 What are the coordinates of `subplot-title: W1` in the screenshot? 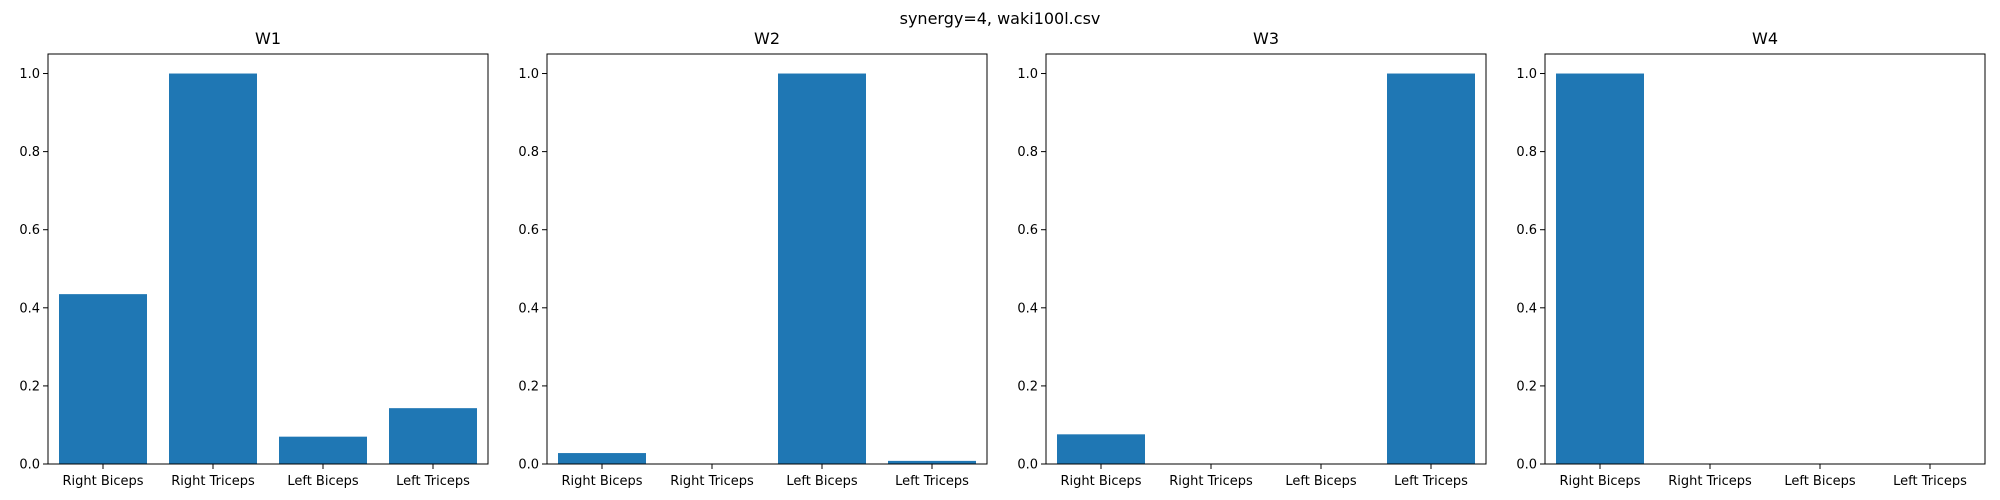 It's located at (268, 38).